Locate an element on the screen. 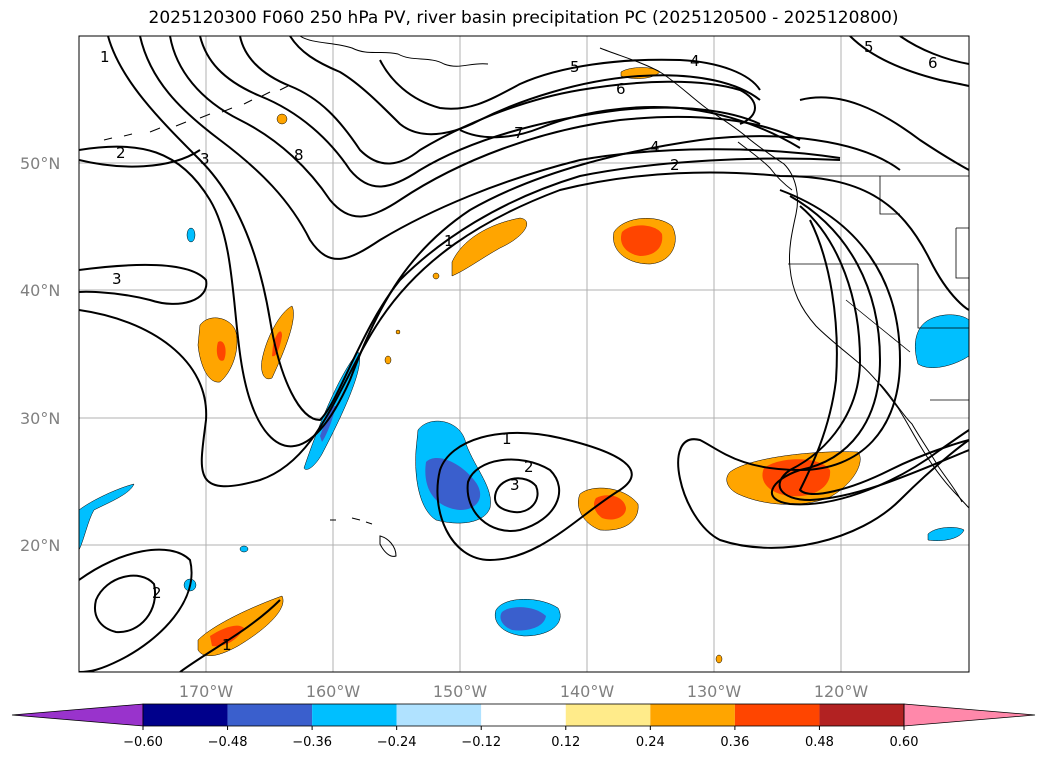 Image resolution: width=1047 pixels, height=765 pixels. lat-label: 30°N is located at coordinates (40, 418).